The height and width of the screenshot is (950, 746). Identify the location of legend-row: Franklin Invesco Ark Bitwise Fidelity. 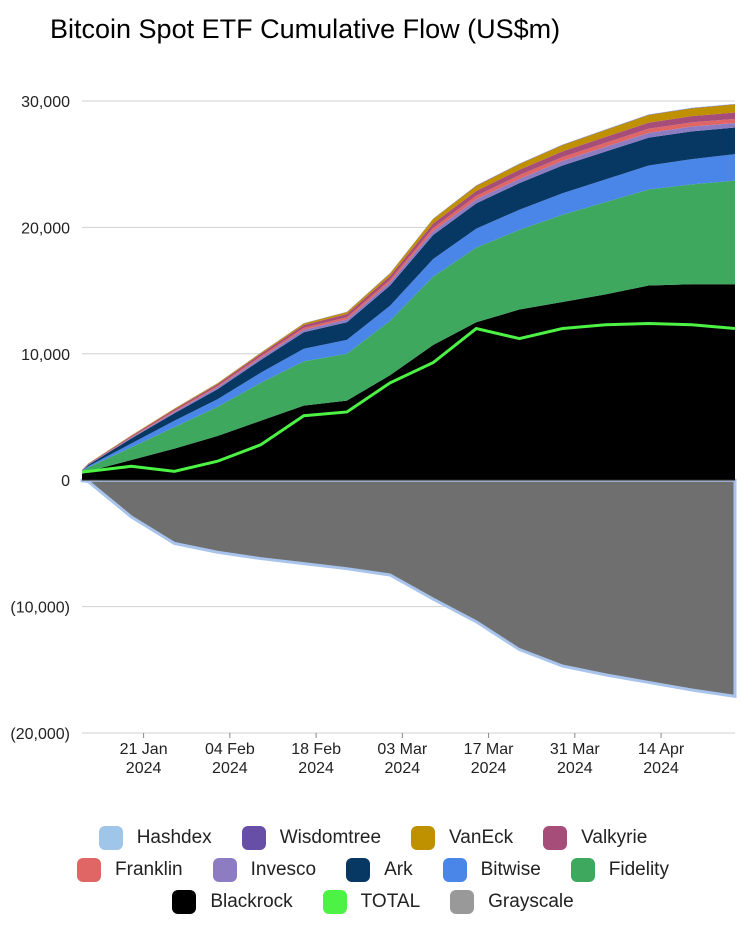
(373, 870).